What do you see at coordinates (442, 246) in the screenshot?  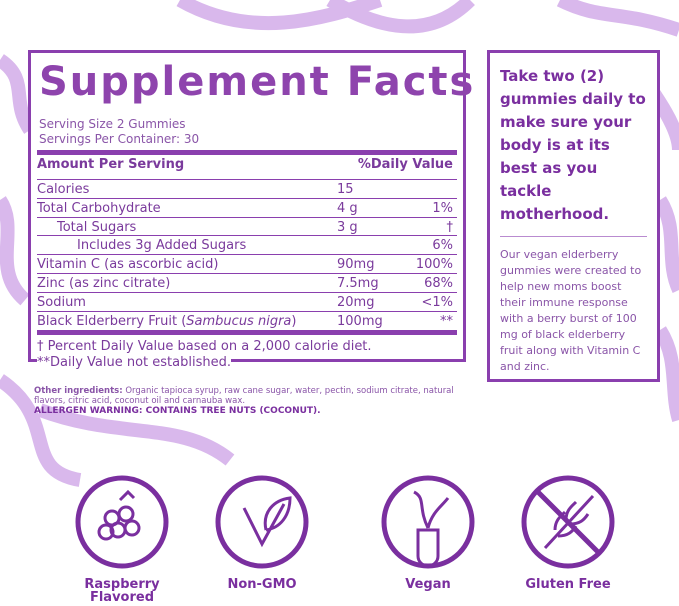 I see `daily-value: 6%` at bounding box center [442, 246].